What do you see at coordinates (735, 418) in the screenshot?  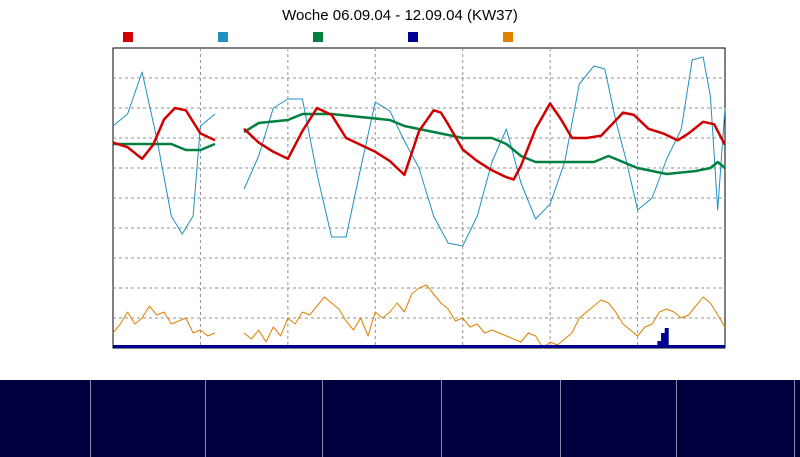 I see `stats-section-niederschlag` at bounding box center [735, 418].